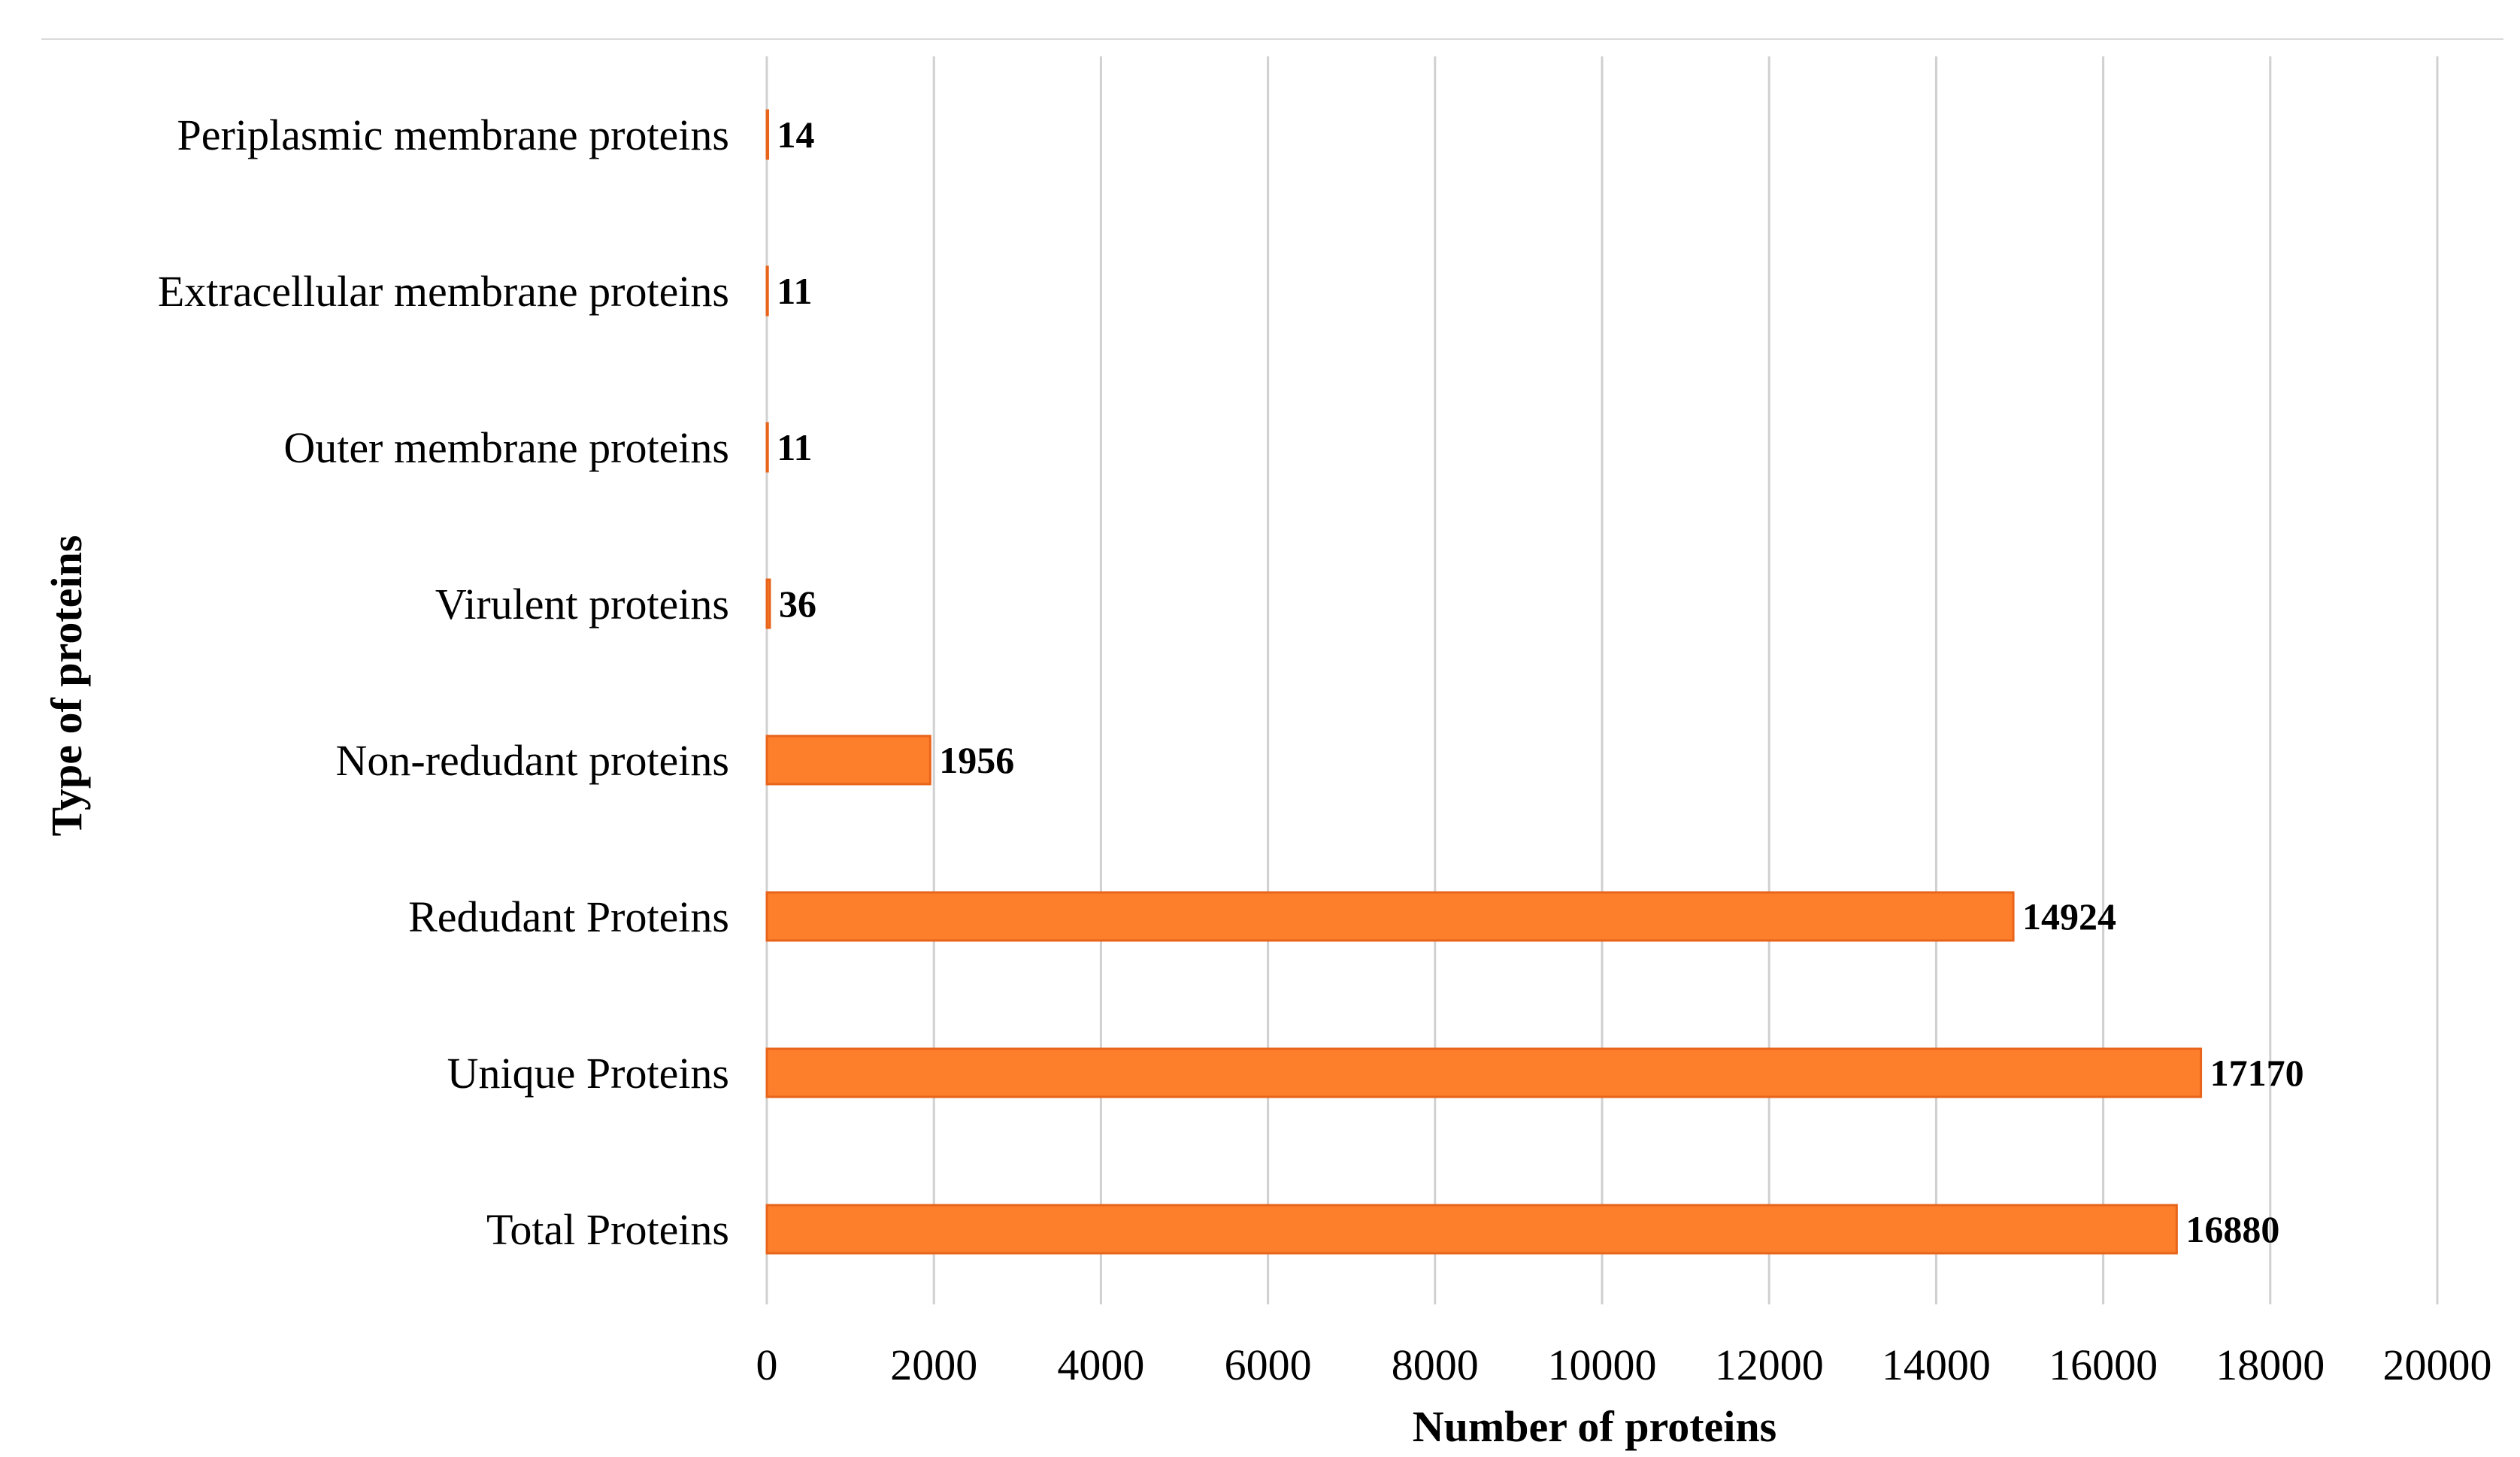  What do you see at coordinates (453, 135) in the screenshot?
I see `category-label: Periplasmic membrane proteins` at bounding box center [453, 135].